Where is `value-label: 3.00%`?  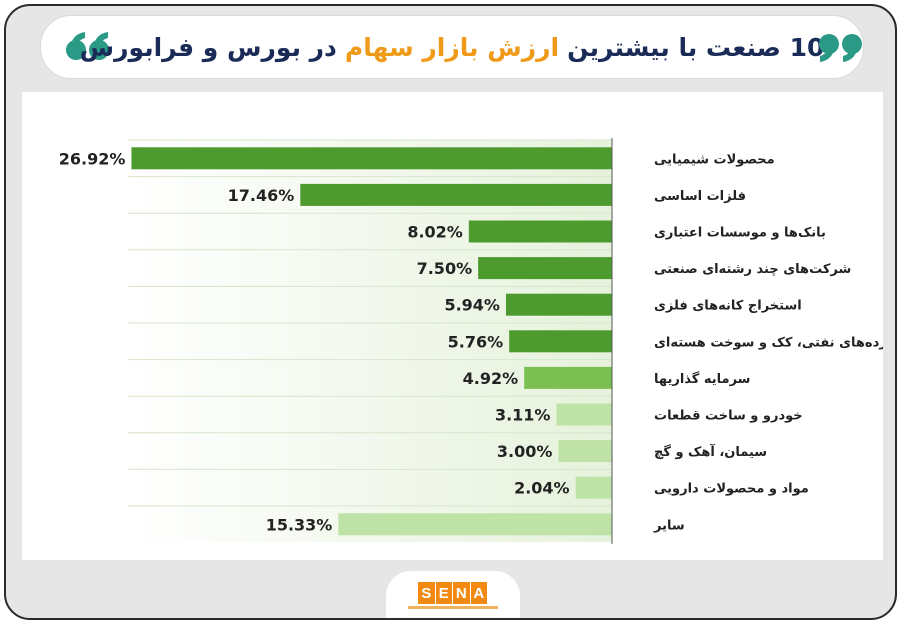 value-label: 3.00% is located at coordinates (525, 451).